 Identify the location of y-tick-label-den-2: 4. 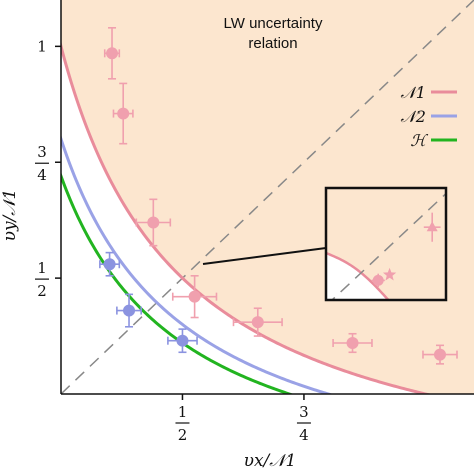
(42, 175).